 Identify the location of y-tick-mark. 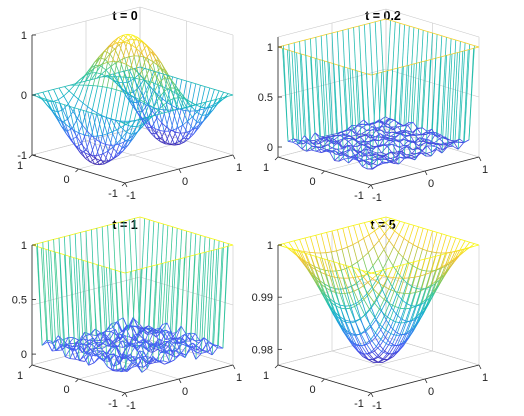
(123, 184).